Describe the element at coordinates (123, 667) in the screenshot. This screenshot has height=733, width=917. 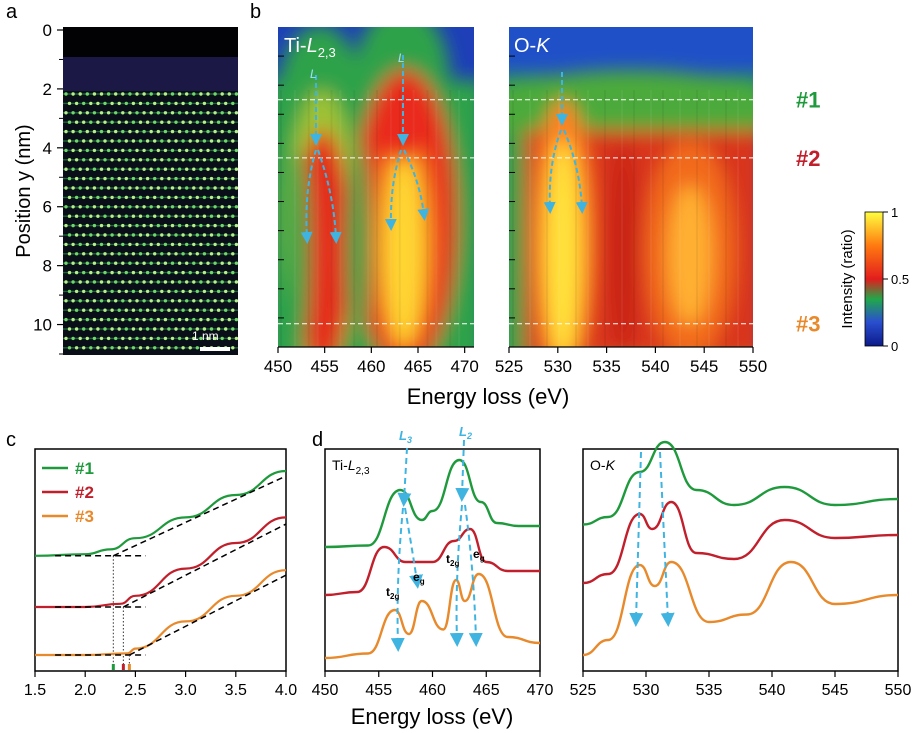
I see `panel-c-onset-mark` at that location.